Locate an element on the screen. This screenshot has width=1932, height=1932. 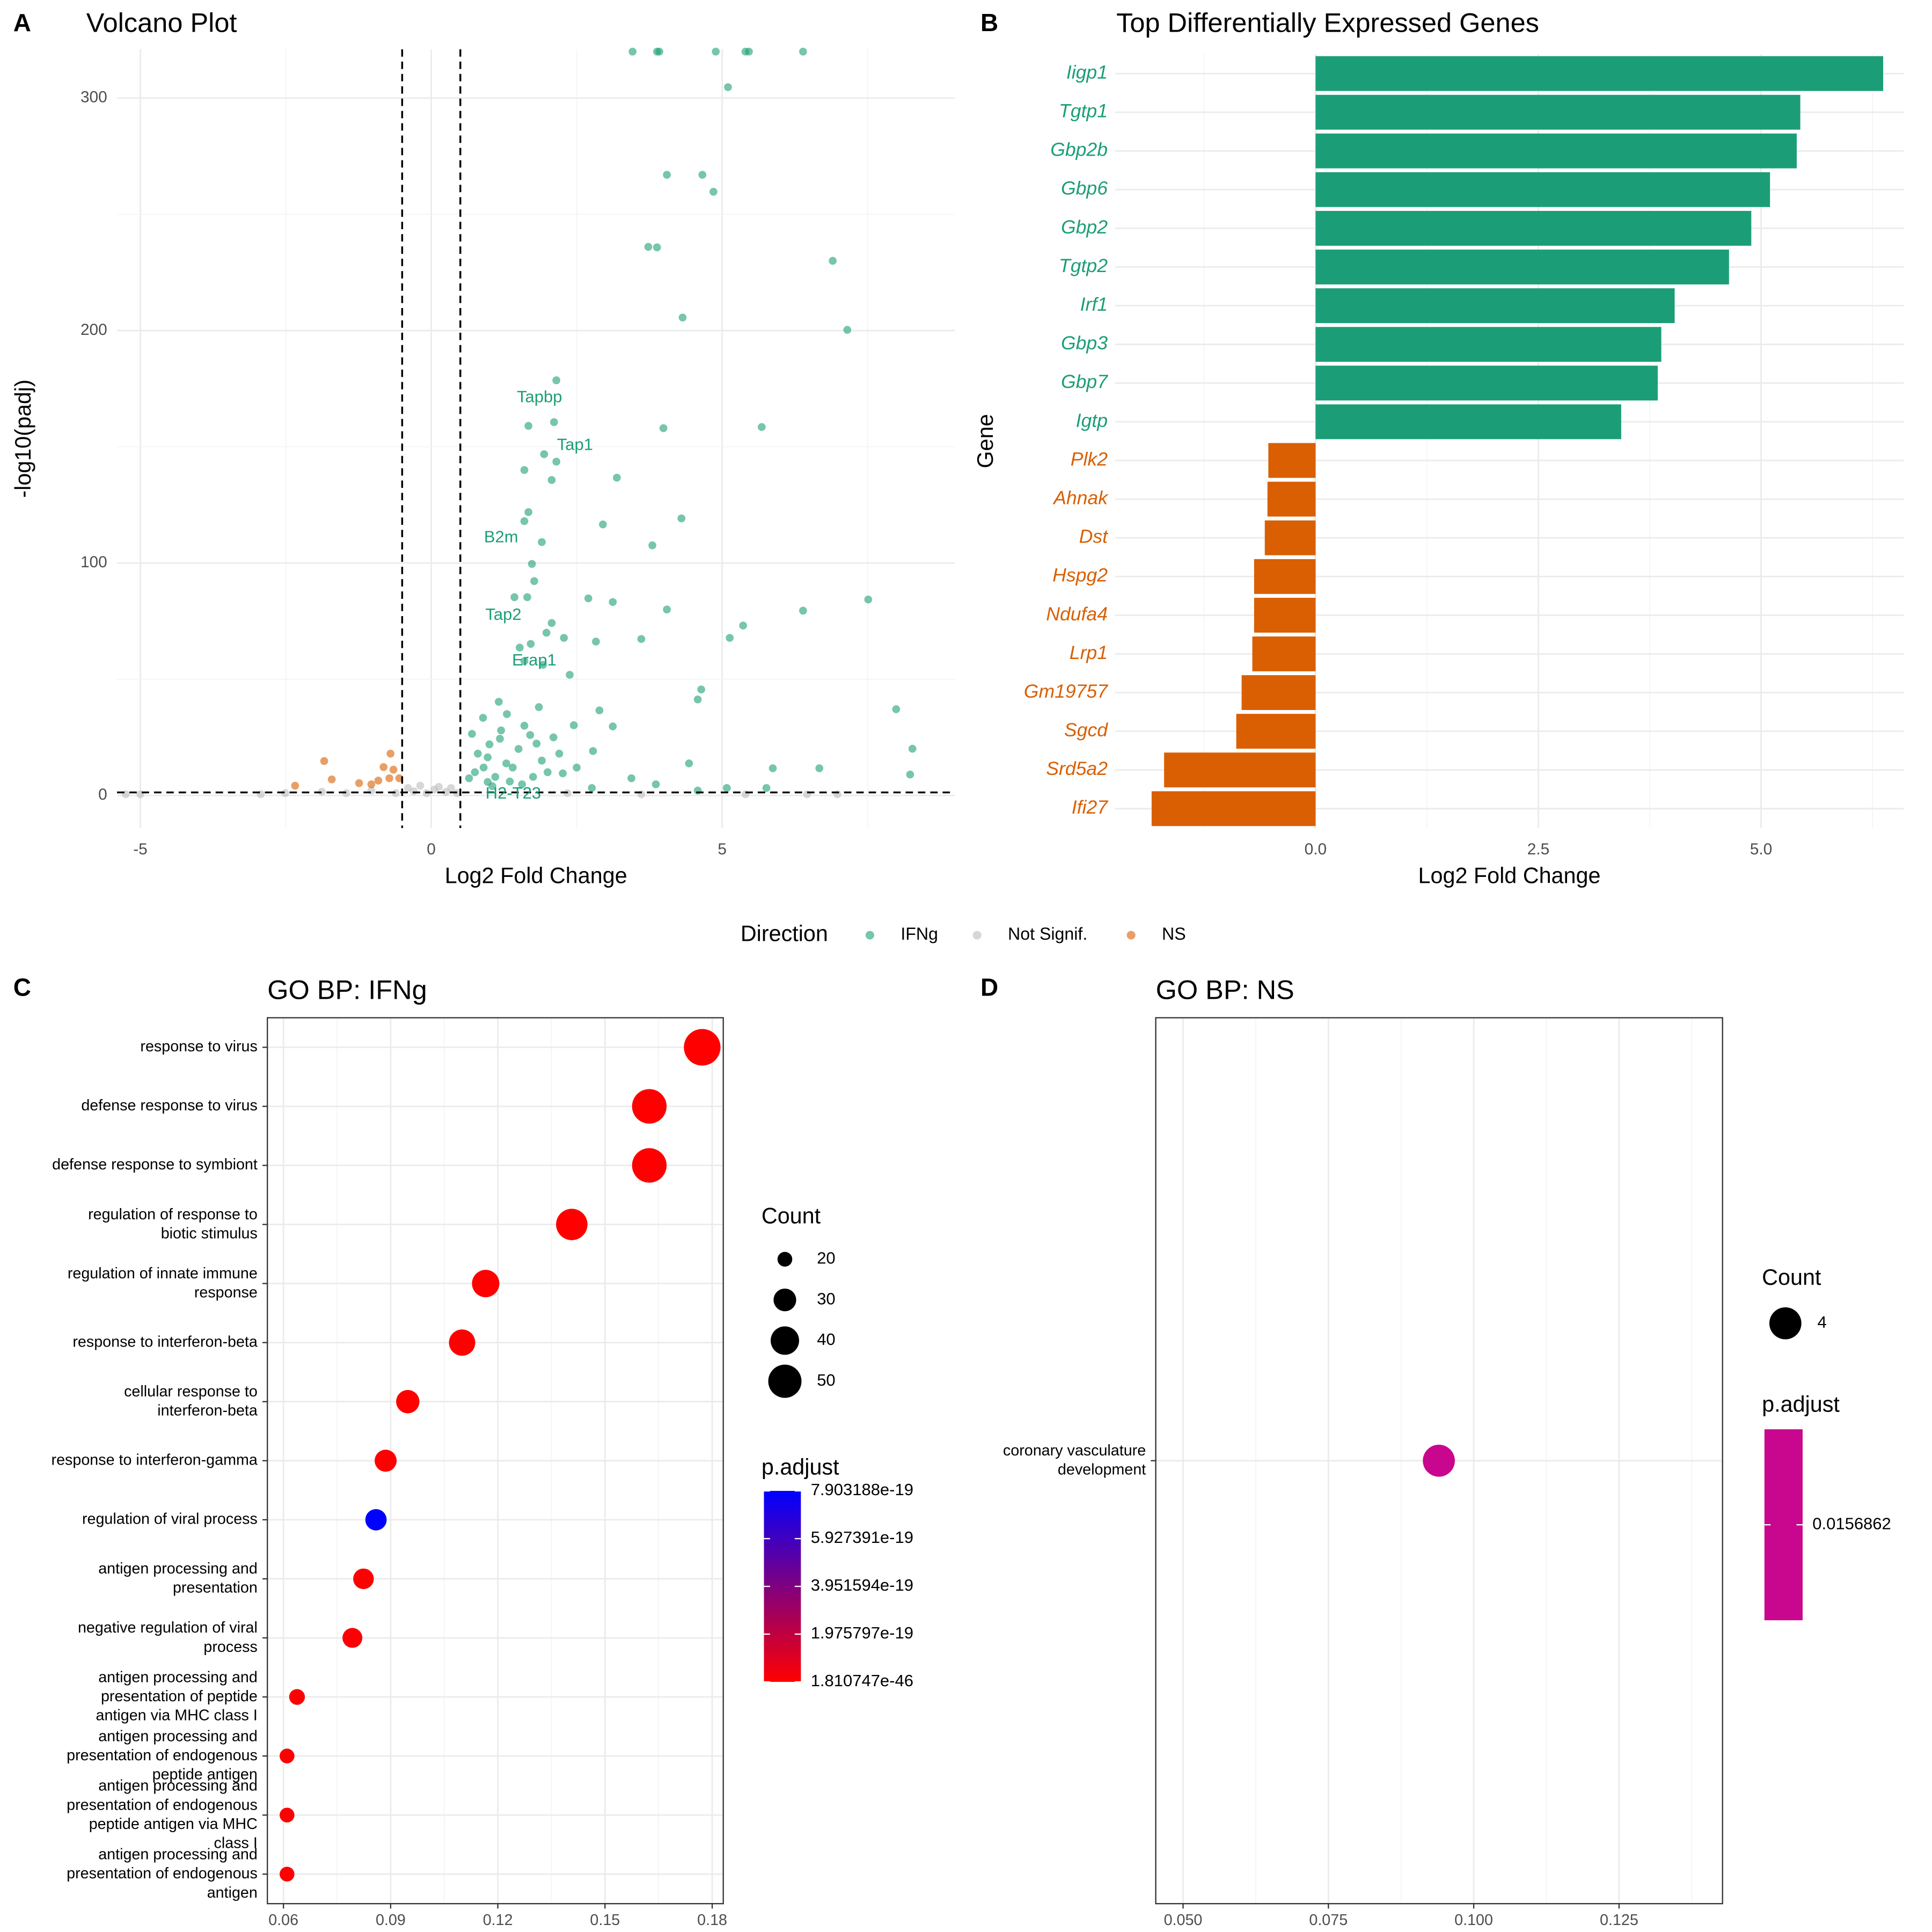
x-tick-label: 0.18 is located at coordinates (712, 1920).